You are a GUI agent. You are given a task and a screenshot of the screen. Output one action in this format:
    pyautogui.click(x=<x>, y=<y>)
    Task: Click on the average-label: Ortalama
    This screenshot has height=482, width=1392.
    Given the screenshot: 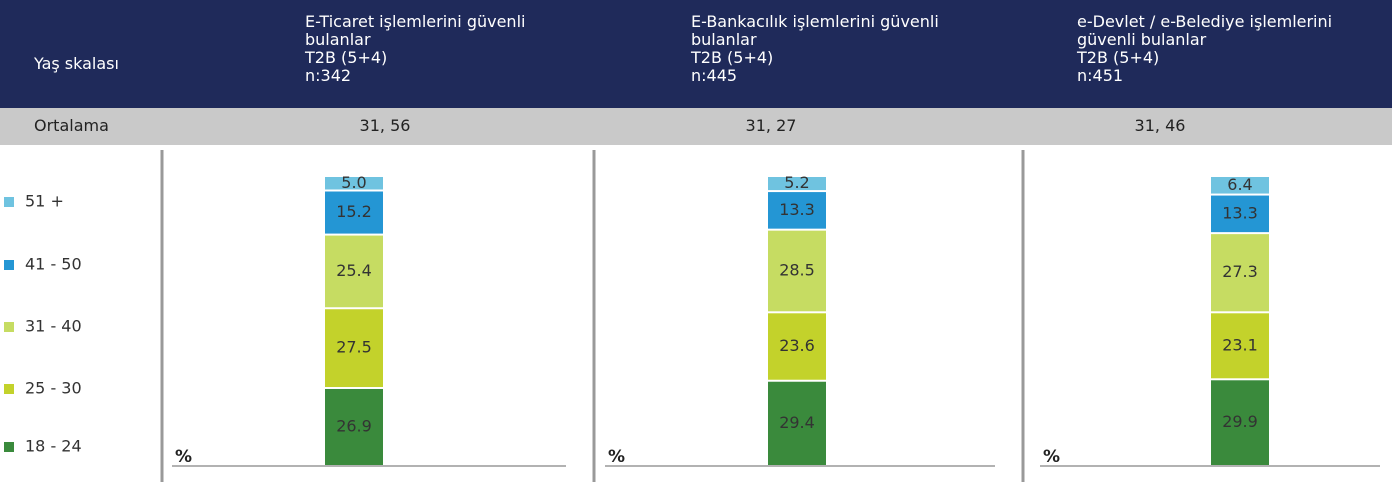 What is the action you would take?
    pyautogui.click(x=71, y=125)
    